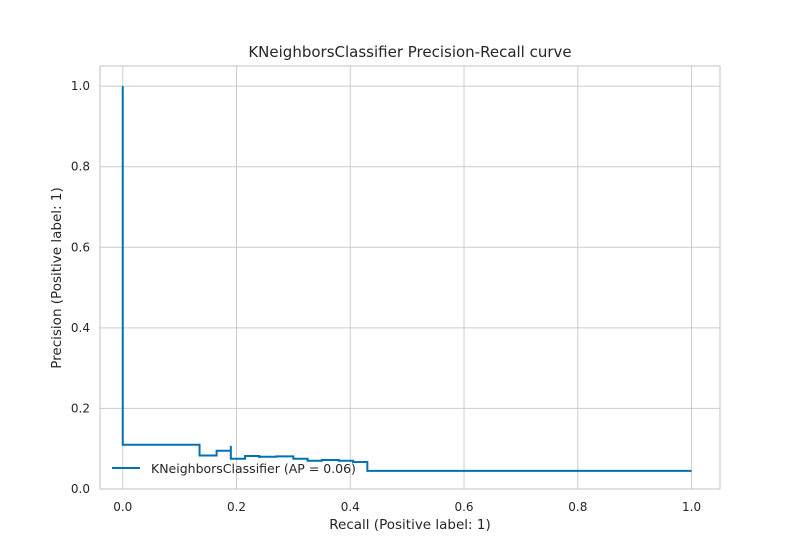 This screenshot has width=800, height=550. Describe the element at coordinates (463, 507) in the screenshot. I see `x-tick-label: 0.6` at that location.